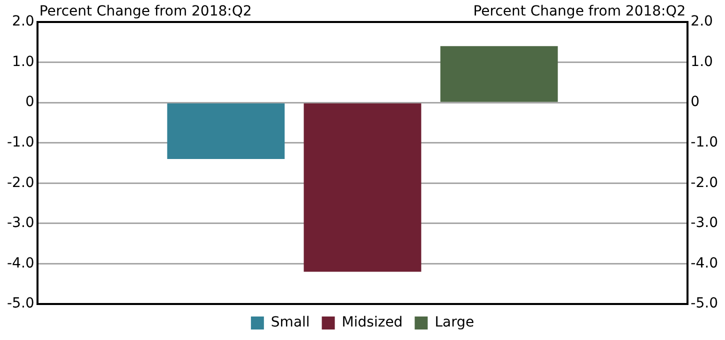 The image size is (725, 340). Describe the element at coordinates (704, 142) in the screenshot. I see `y2-tick-label: -1.0` at that location.